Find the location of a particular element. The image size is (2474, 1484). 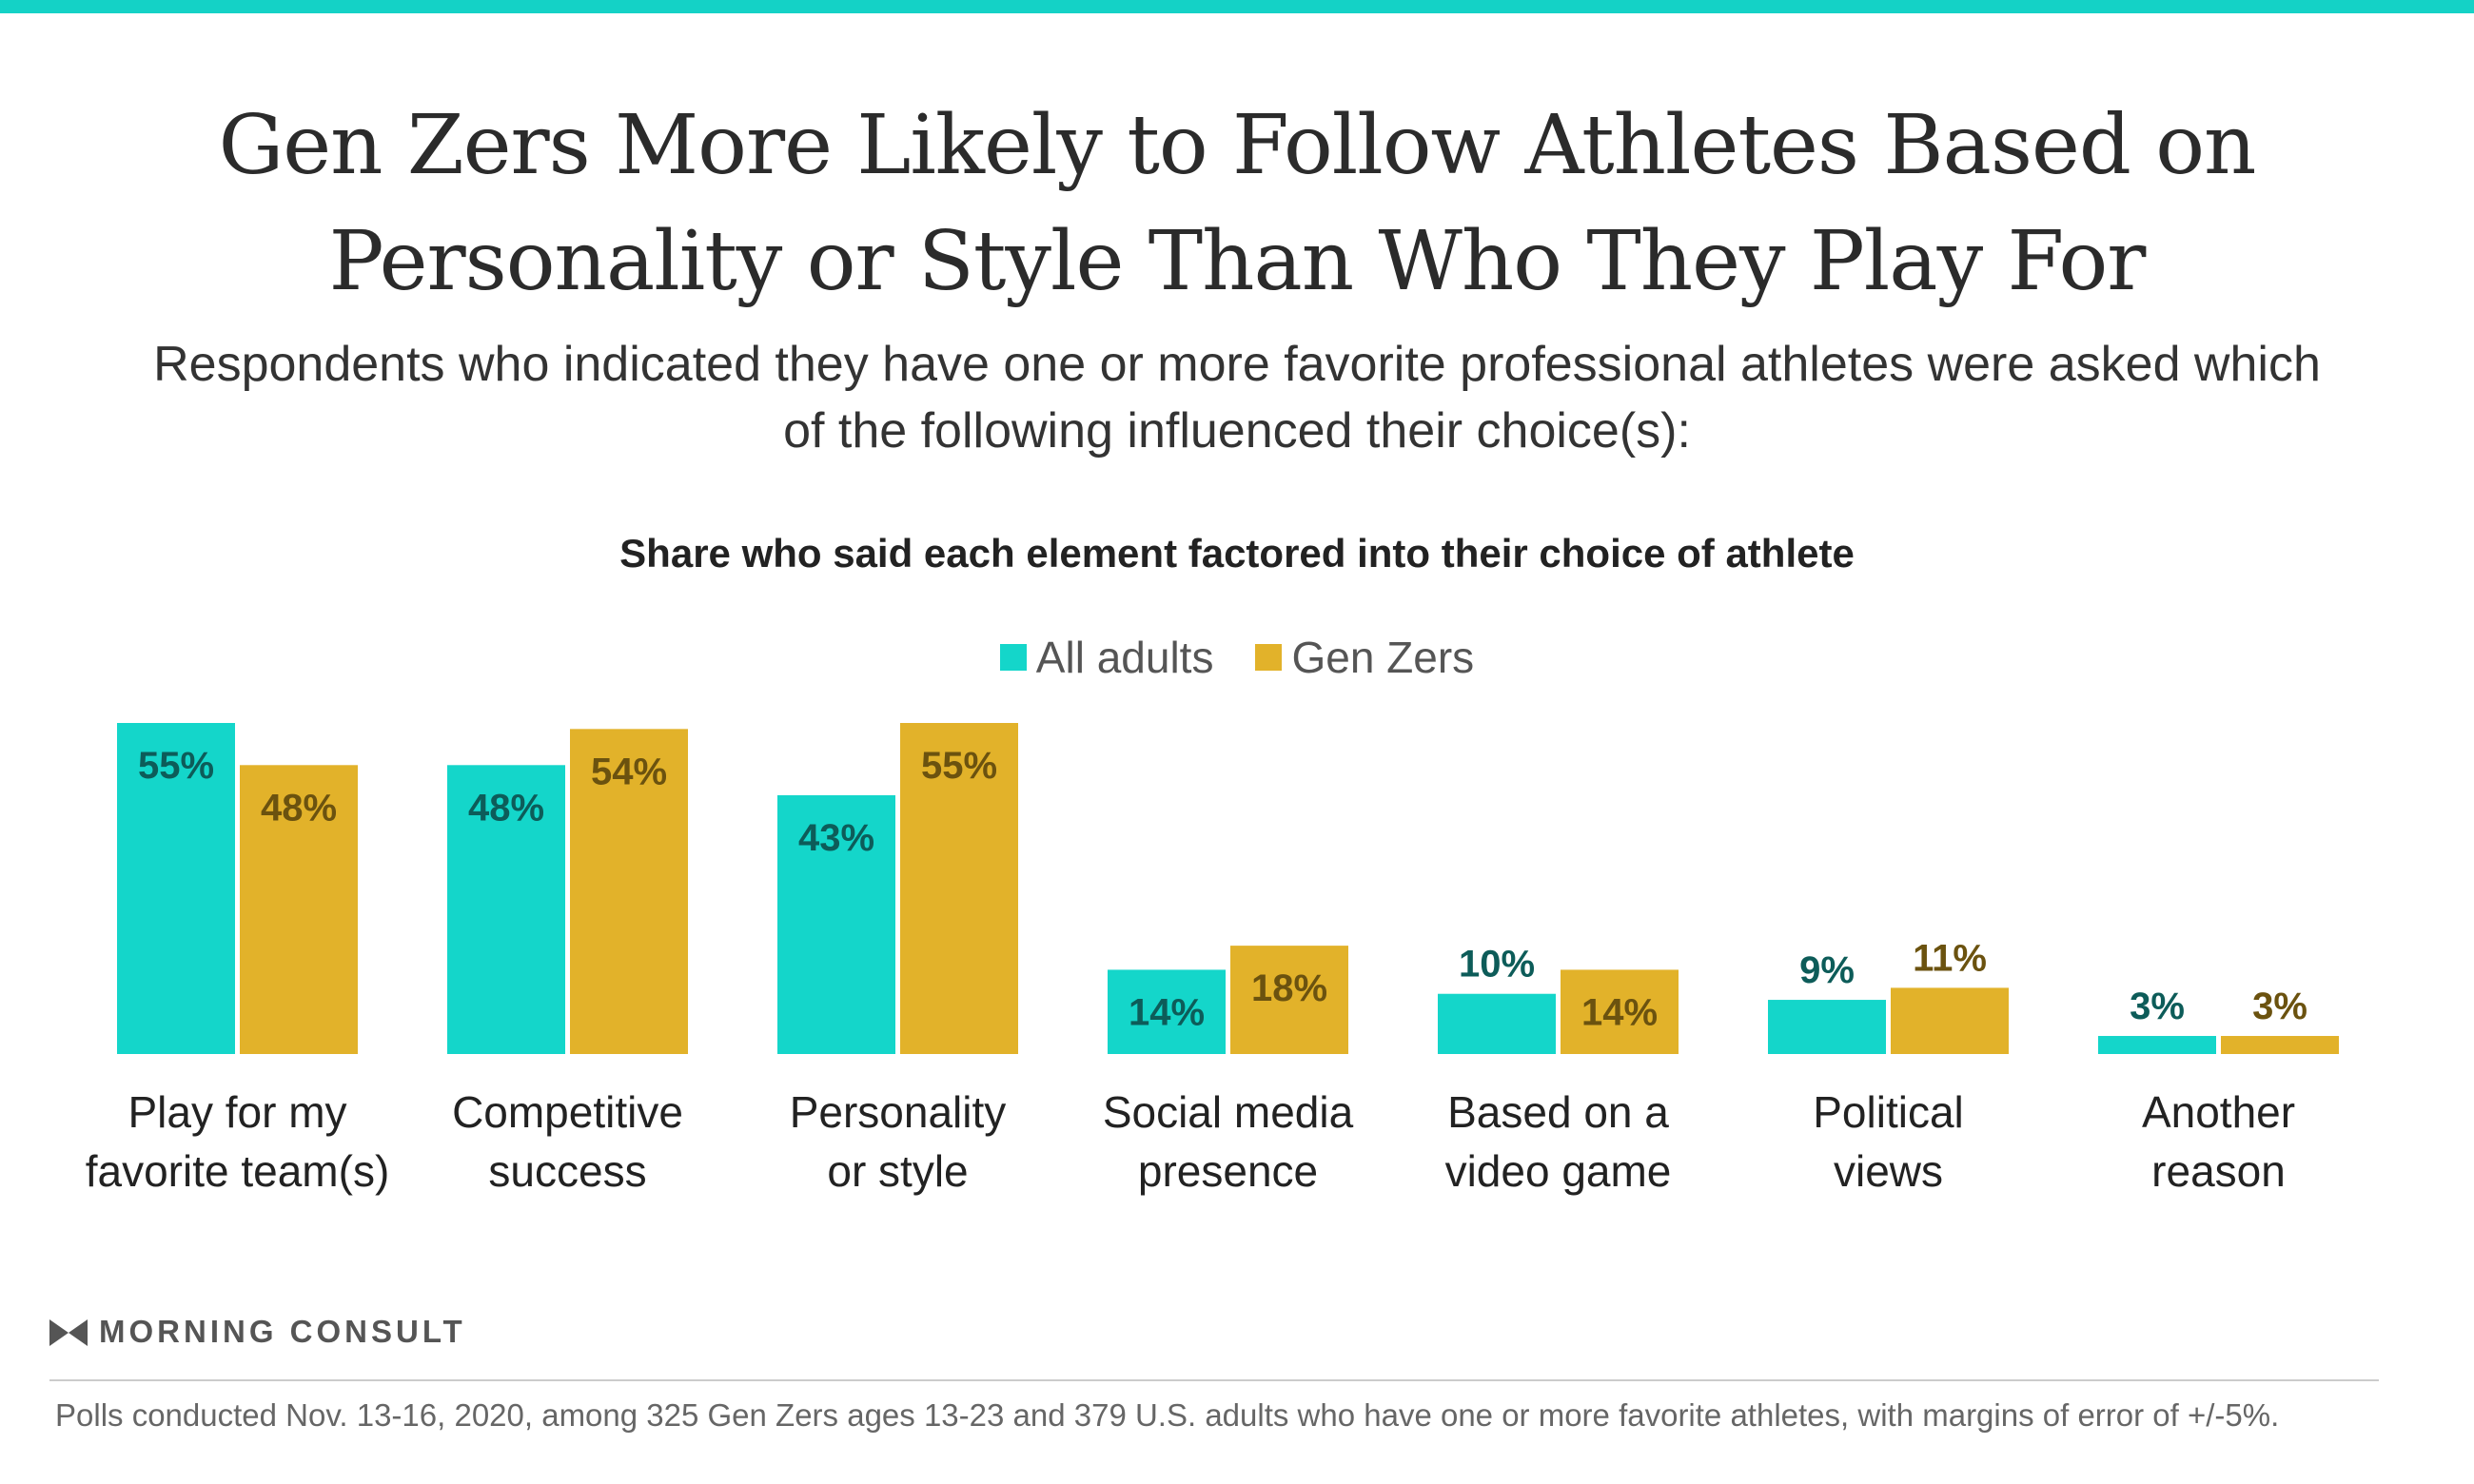

data-label-gen-zers-5: 11% is located at coordinates (1950, 958).